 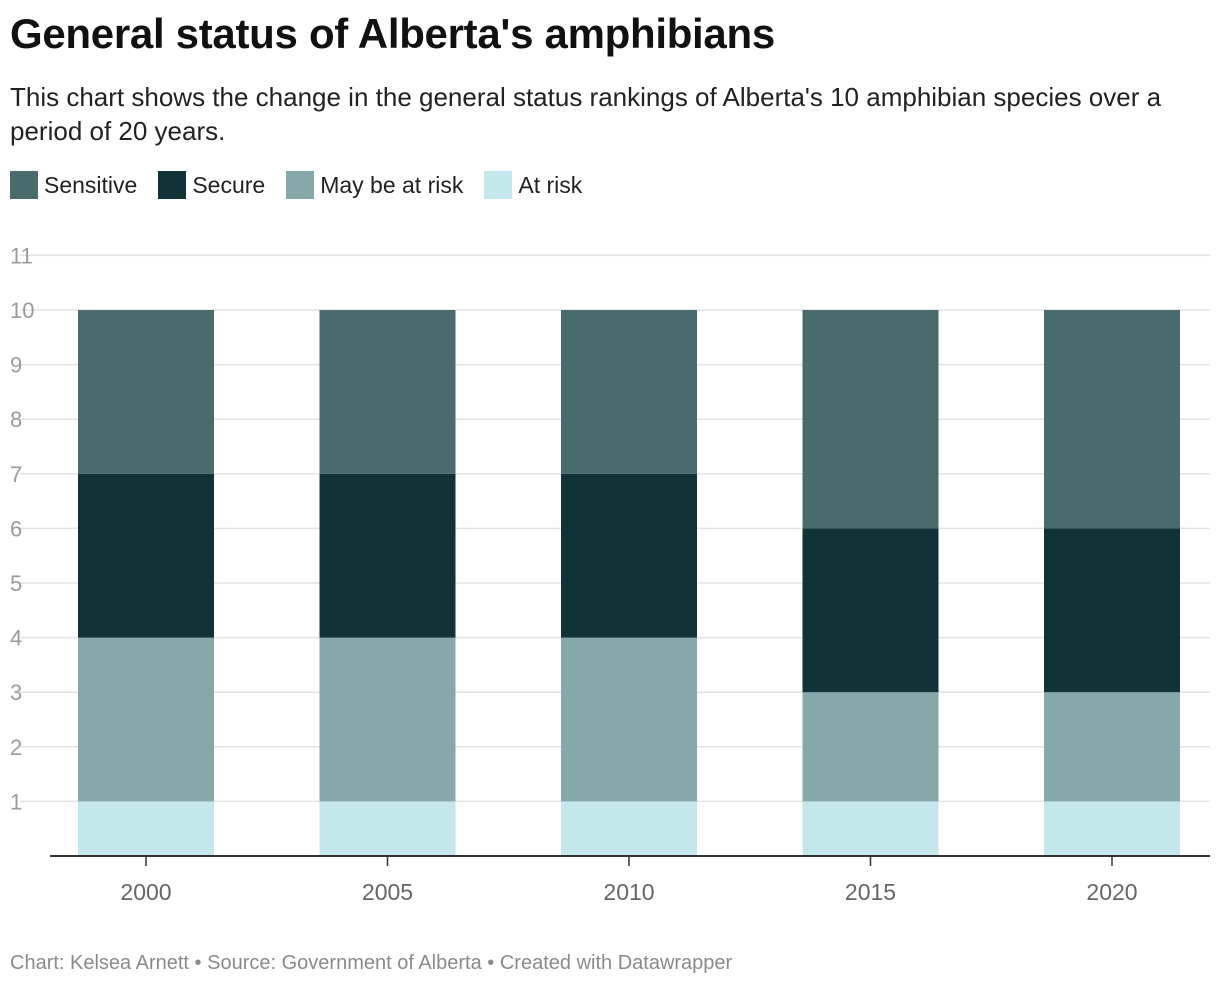 I want to click on legend-swatch-may-be-at-risk, so click(x=300, y=185).